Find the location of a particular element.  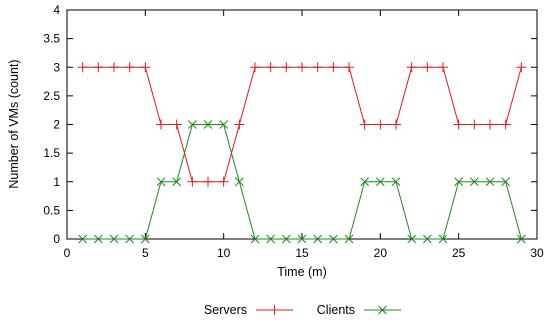

y-tick-label: 0.5 is located at coordinates (51, 210).